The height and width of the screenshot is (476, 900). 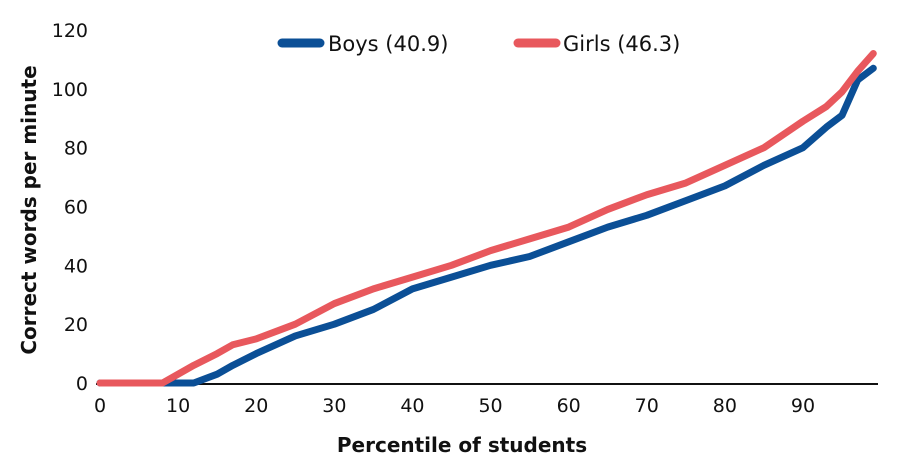 I want to click on legend-label-girls: Girls (46.3), so click(x=621, y=44).